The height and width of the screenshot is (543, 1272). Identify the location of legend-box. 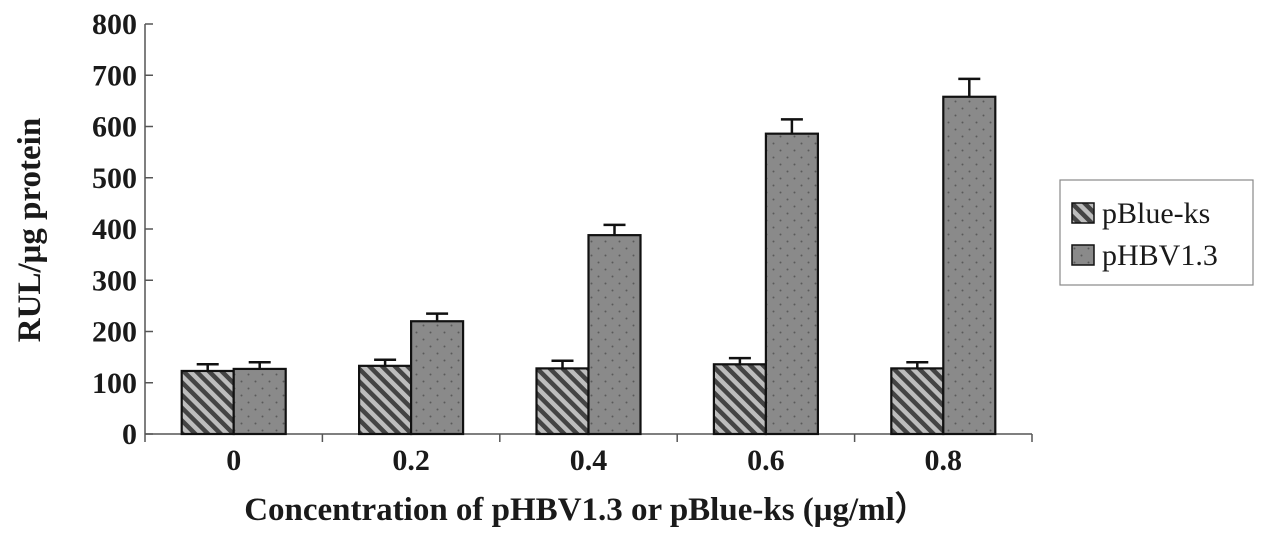
(1156, 232).